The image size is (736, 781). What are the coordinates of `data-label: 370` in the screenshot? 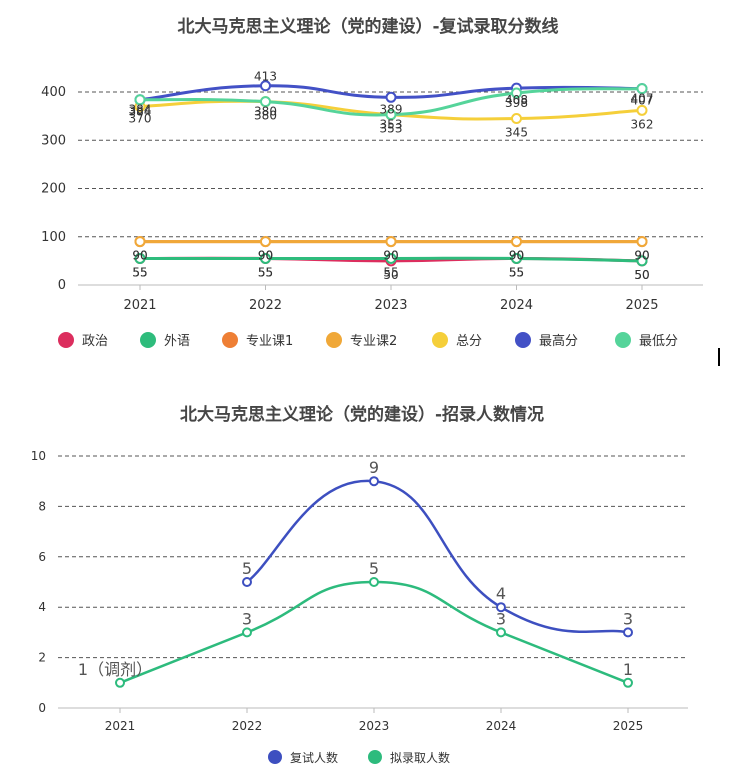 It's located at (140, 118).